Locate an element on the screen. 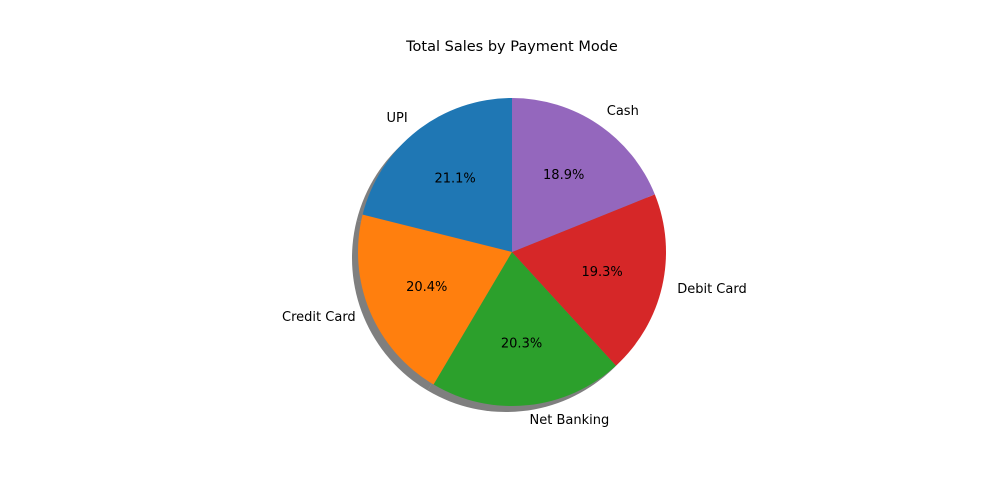 The height and width of the screenshot is (500, 1000). pie-slice-debit-card is located at coordinates (589, 280).